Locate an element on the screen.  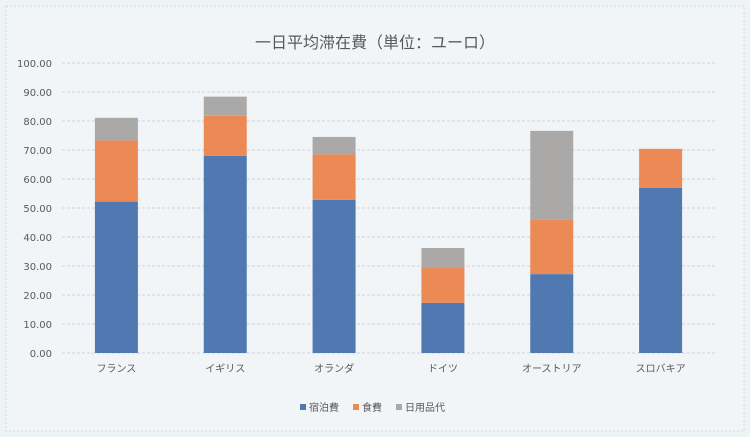
x-tick-label: スロバキア is located at coordinates (661, 369).